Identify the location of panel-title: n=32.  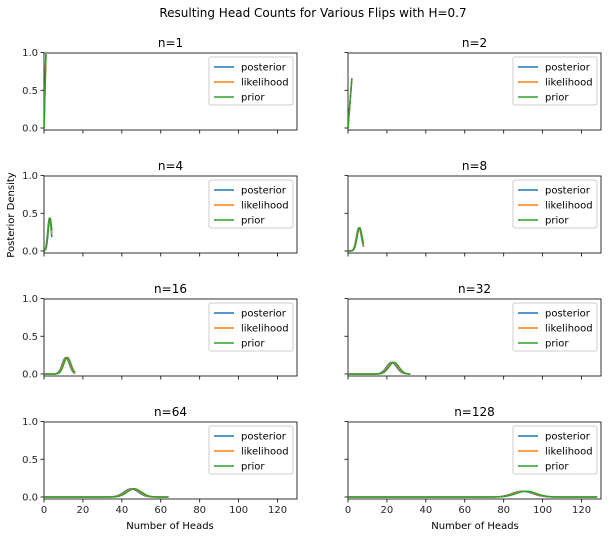
(474, 289).